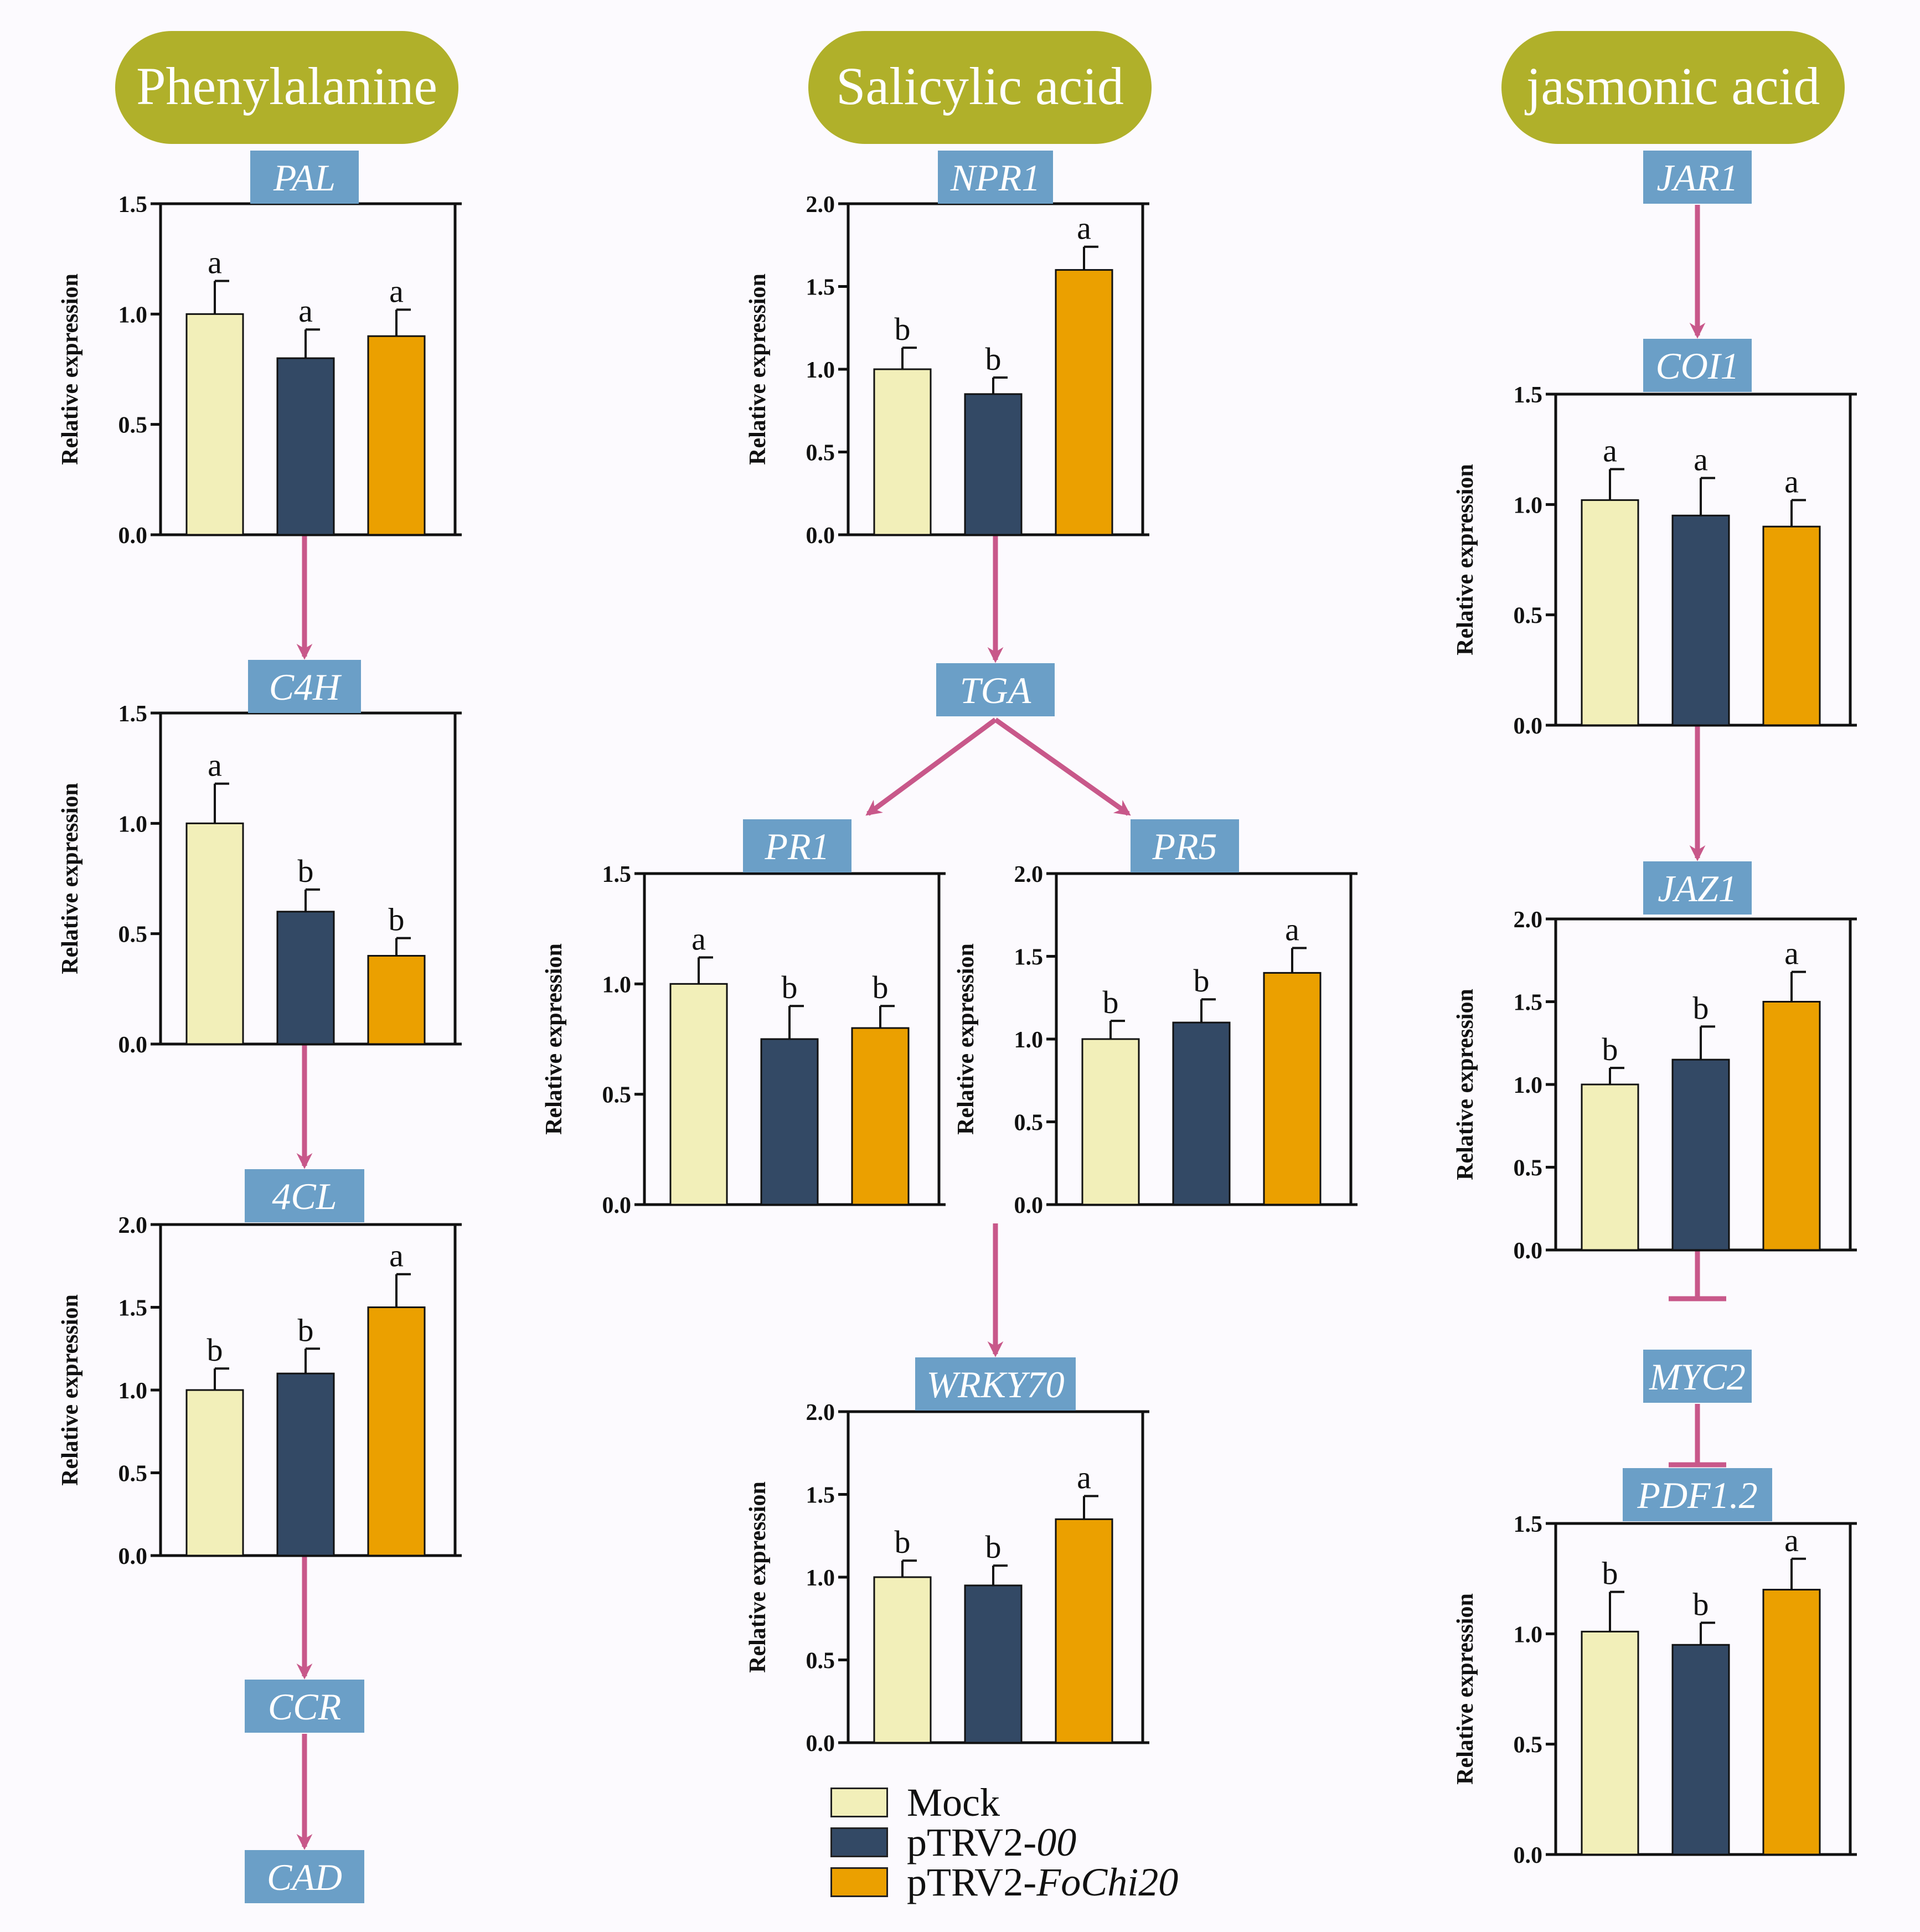 The height and width of the screenshot is (1932, 1920). I want to click on gene-box-4cl, so click(304, 1195).